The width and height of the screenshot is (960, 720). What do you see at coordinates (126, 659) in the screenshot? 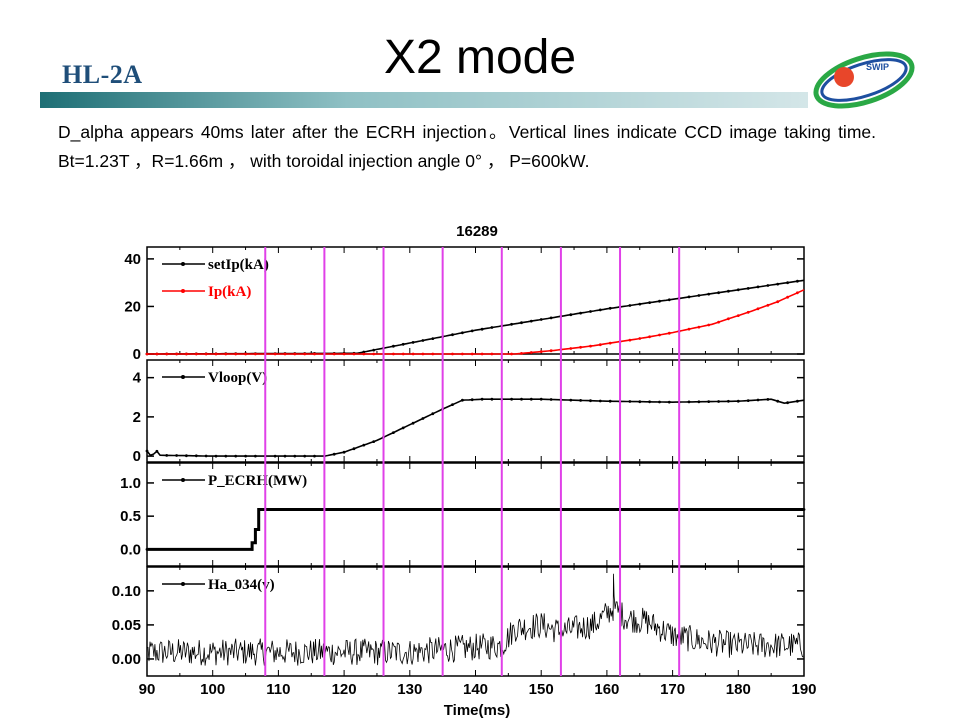
I see `y-tick-label: 0.00` at bounding box center [126, 659].